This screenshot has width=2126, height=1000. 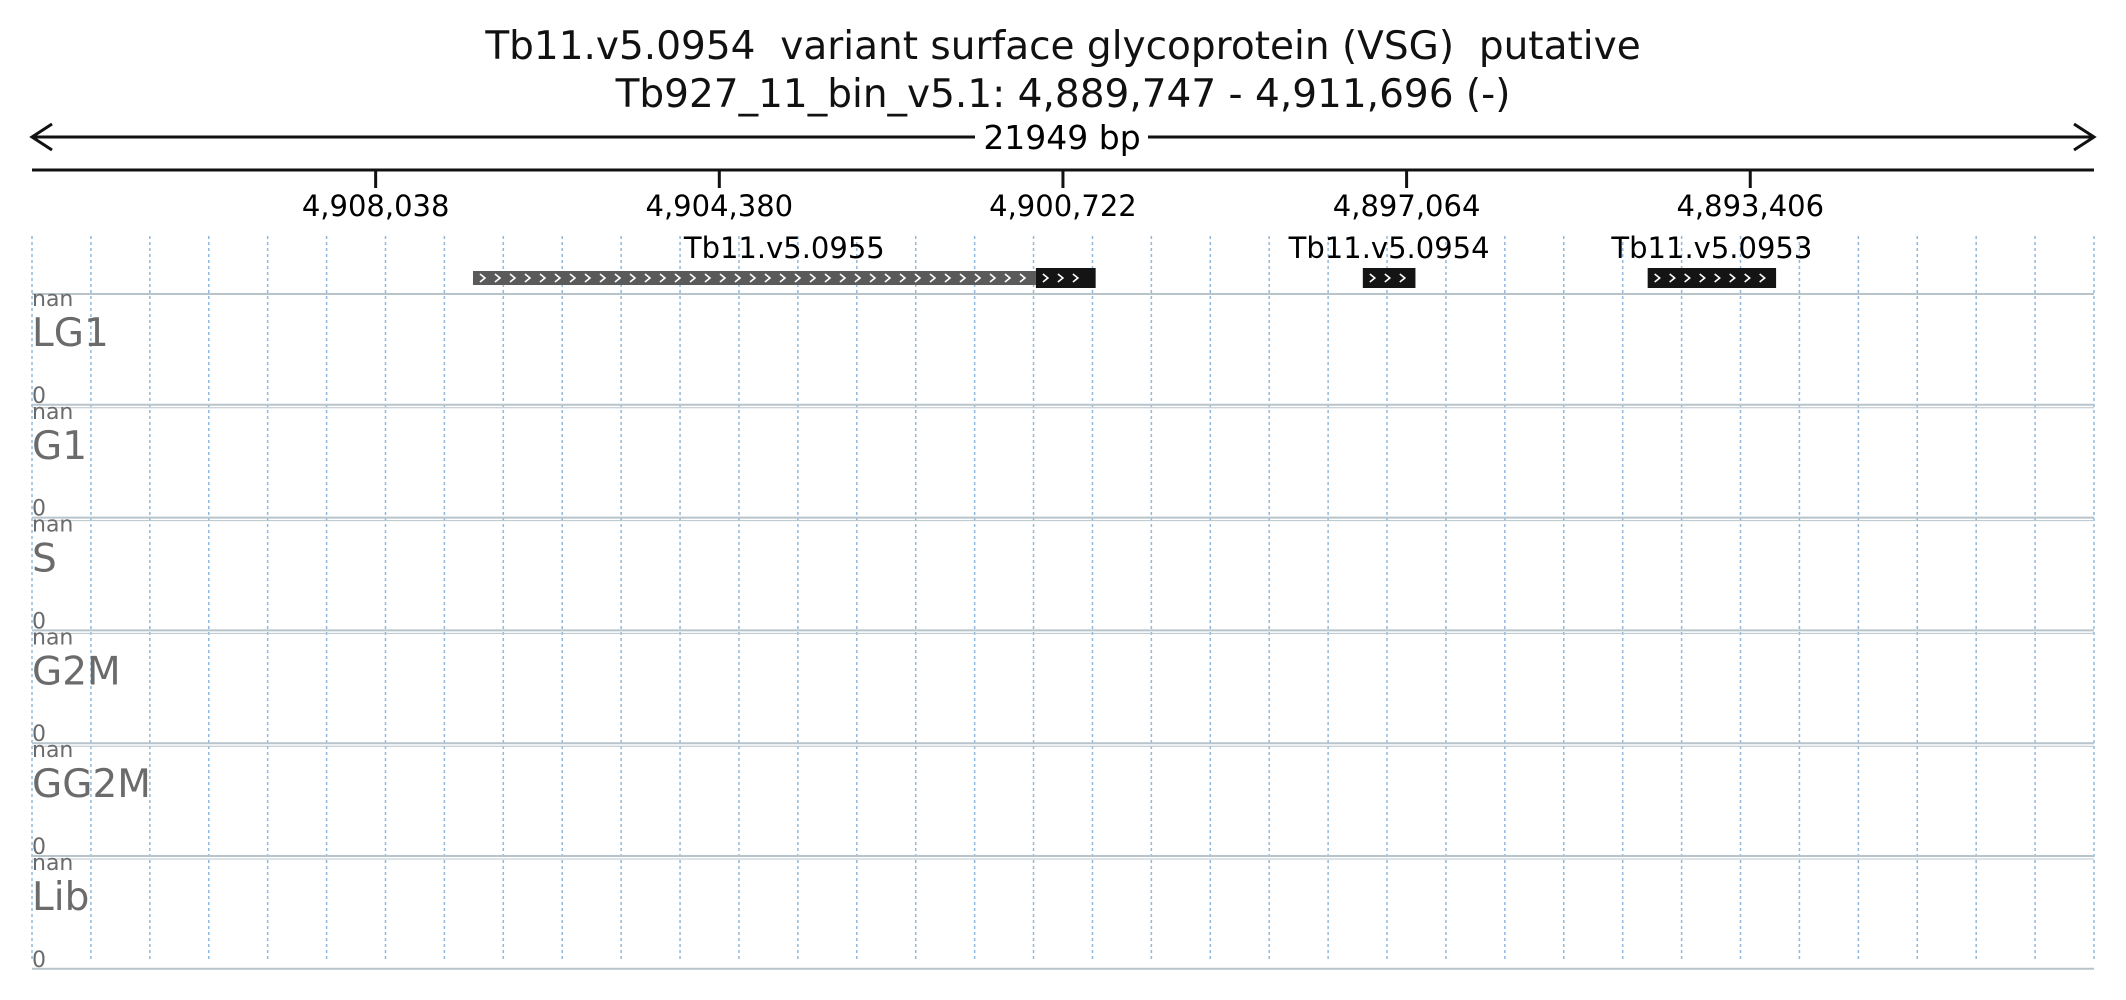 I want to click on span-arrow-right-head, so click(x=2085, y=137).